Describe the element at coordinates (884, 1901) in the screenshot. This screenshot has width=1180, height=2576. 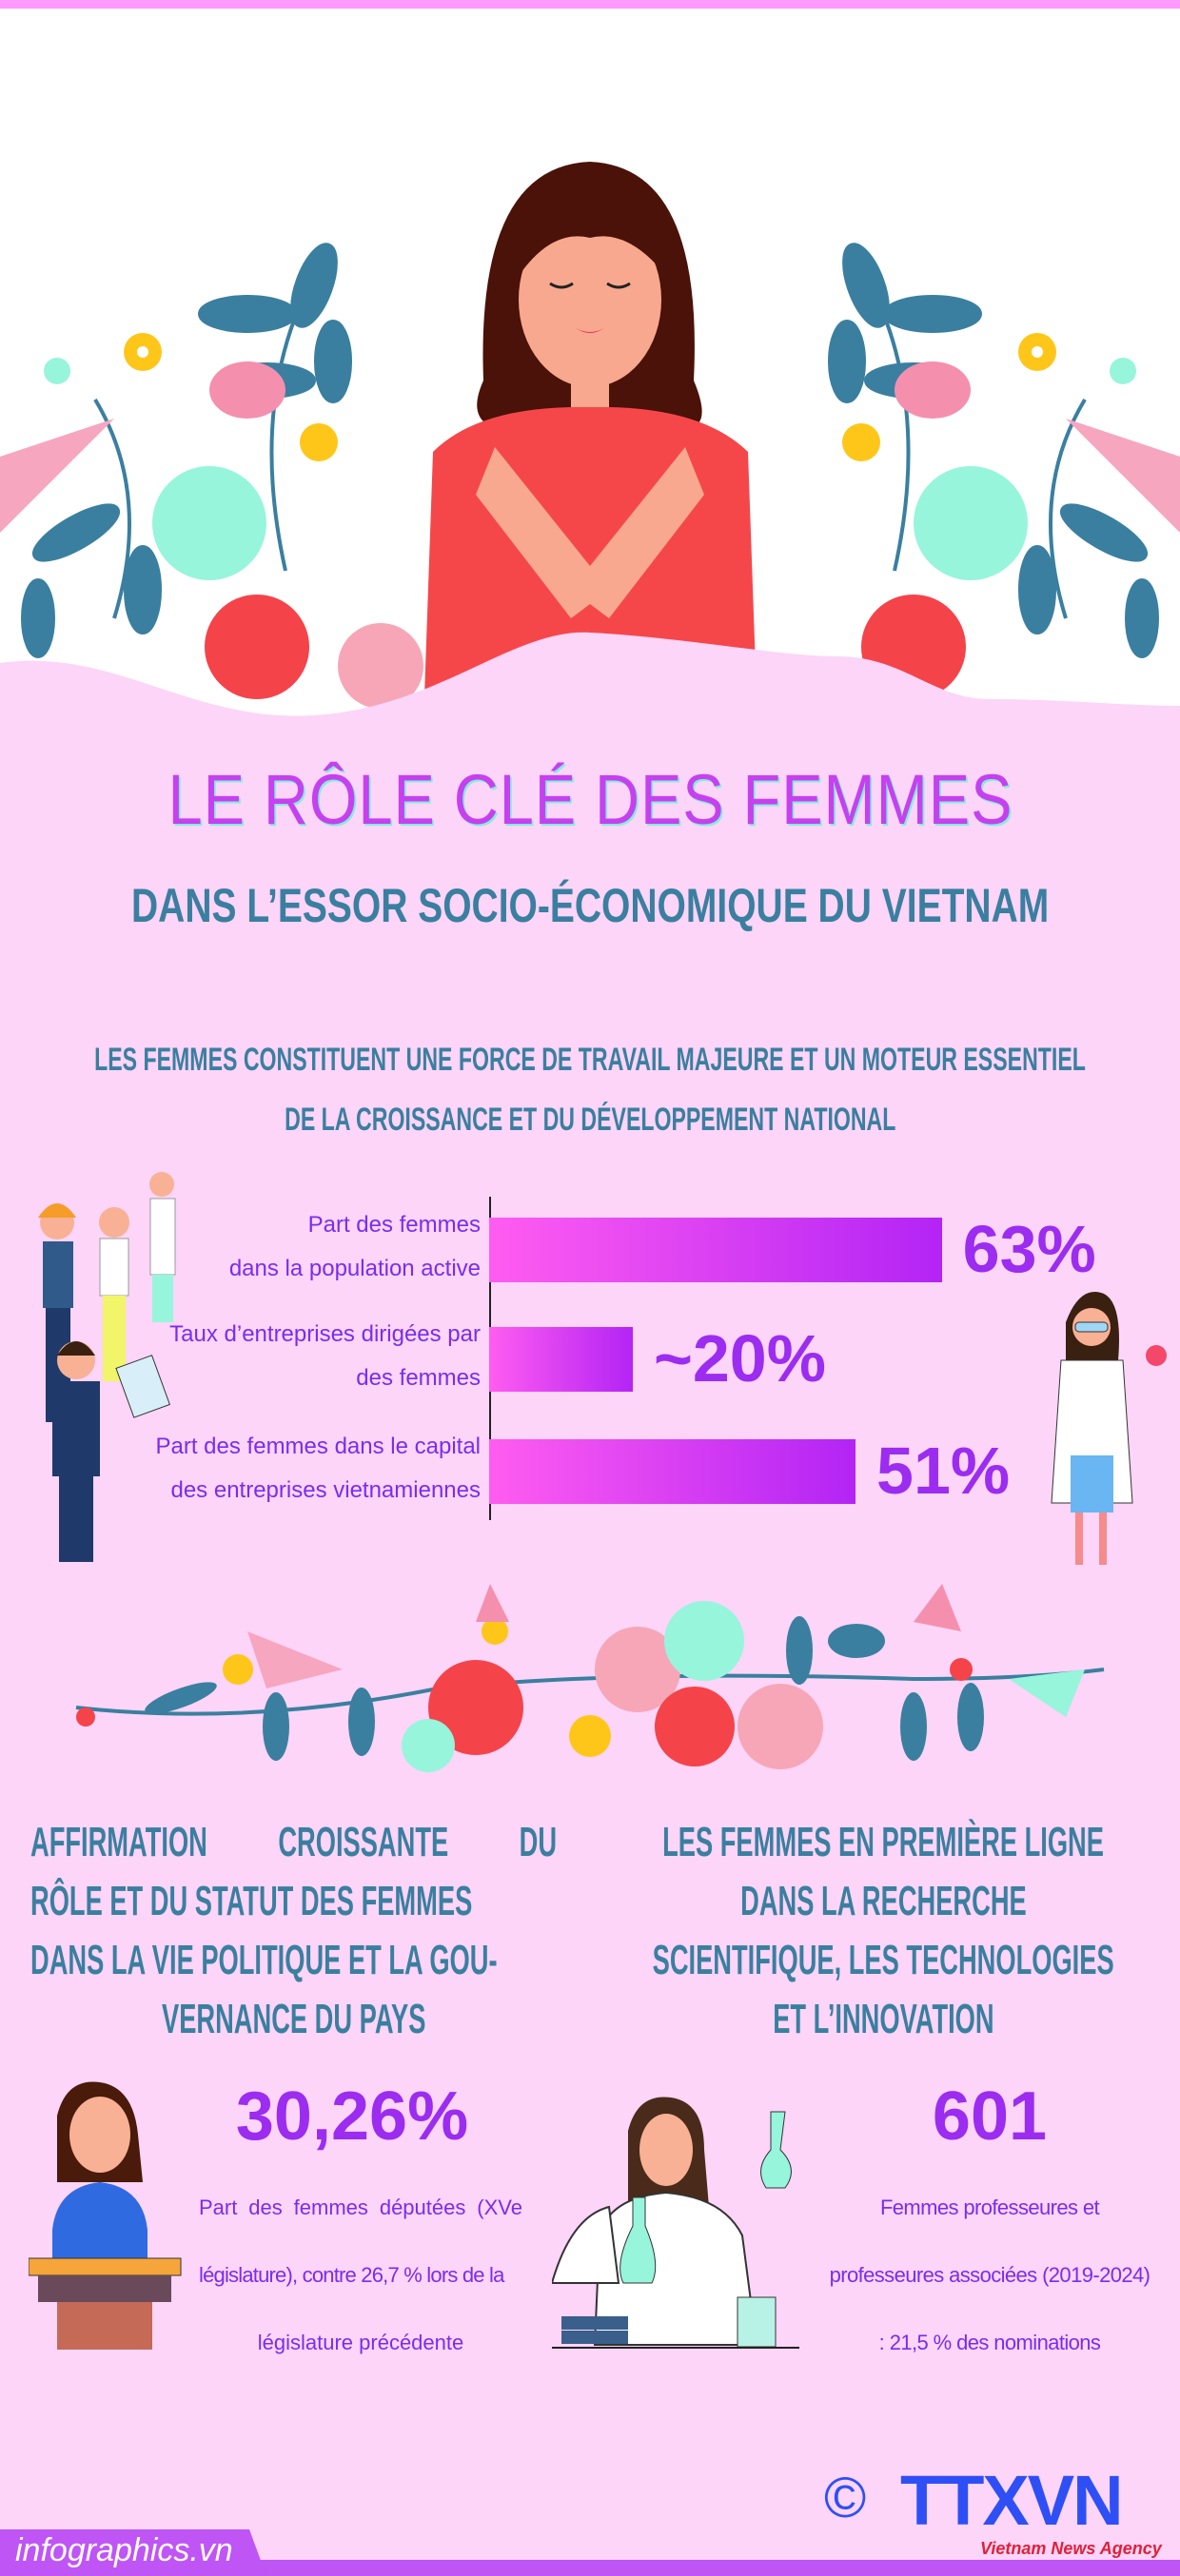
I see `right-heading-line: DANS LA RECHERCHE` at that location.